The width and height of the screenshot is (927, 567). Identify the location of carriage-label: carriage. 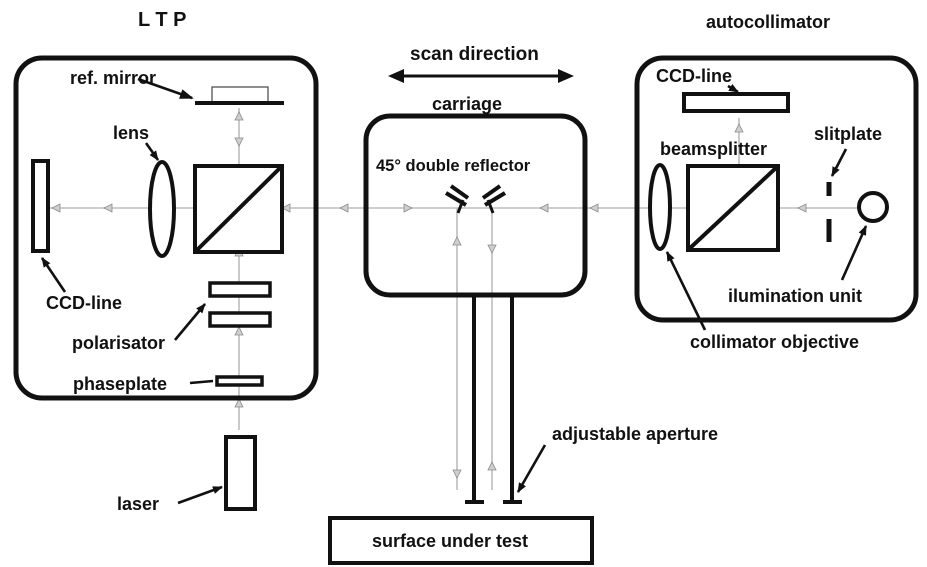
(467, 104).